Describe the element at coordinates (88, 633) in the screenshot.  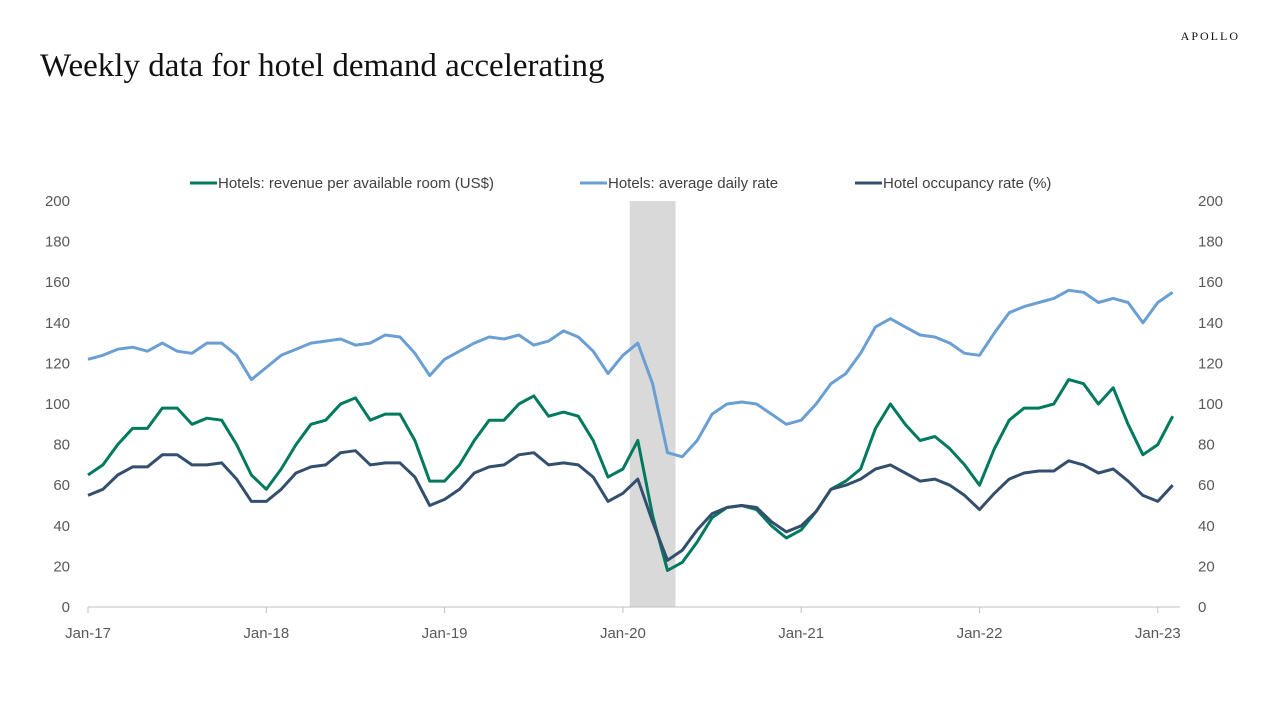
I see `x-tick-label: Jan-17` at that location.